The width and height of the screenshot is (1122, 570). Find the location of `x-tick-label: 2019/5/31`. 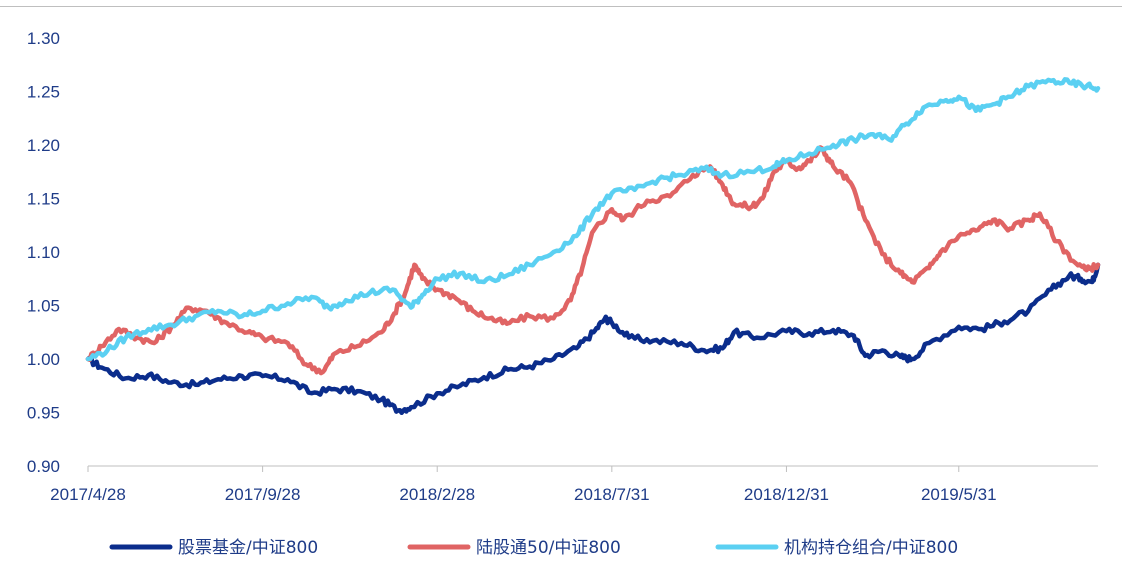

x-tick-label: 2019/5/31 is located at coordinates (959, 494).